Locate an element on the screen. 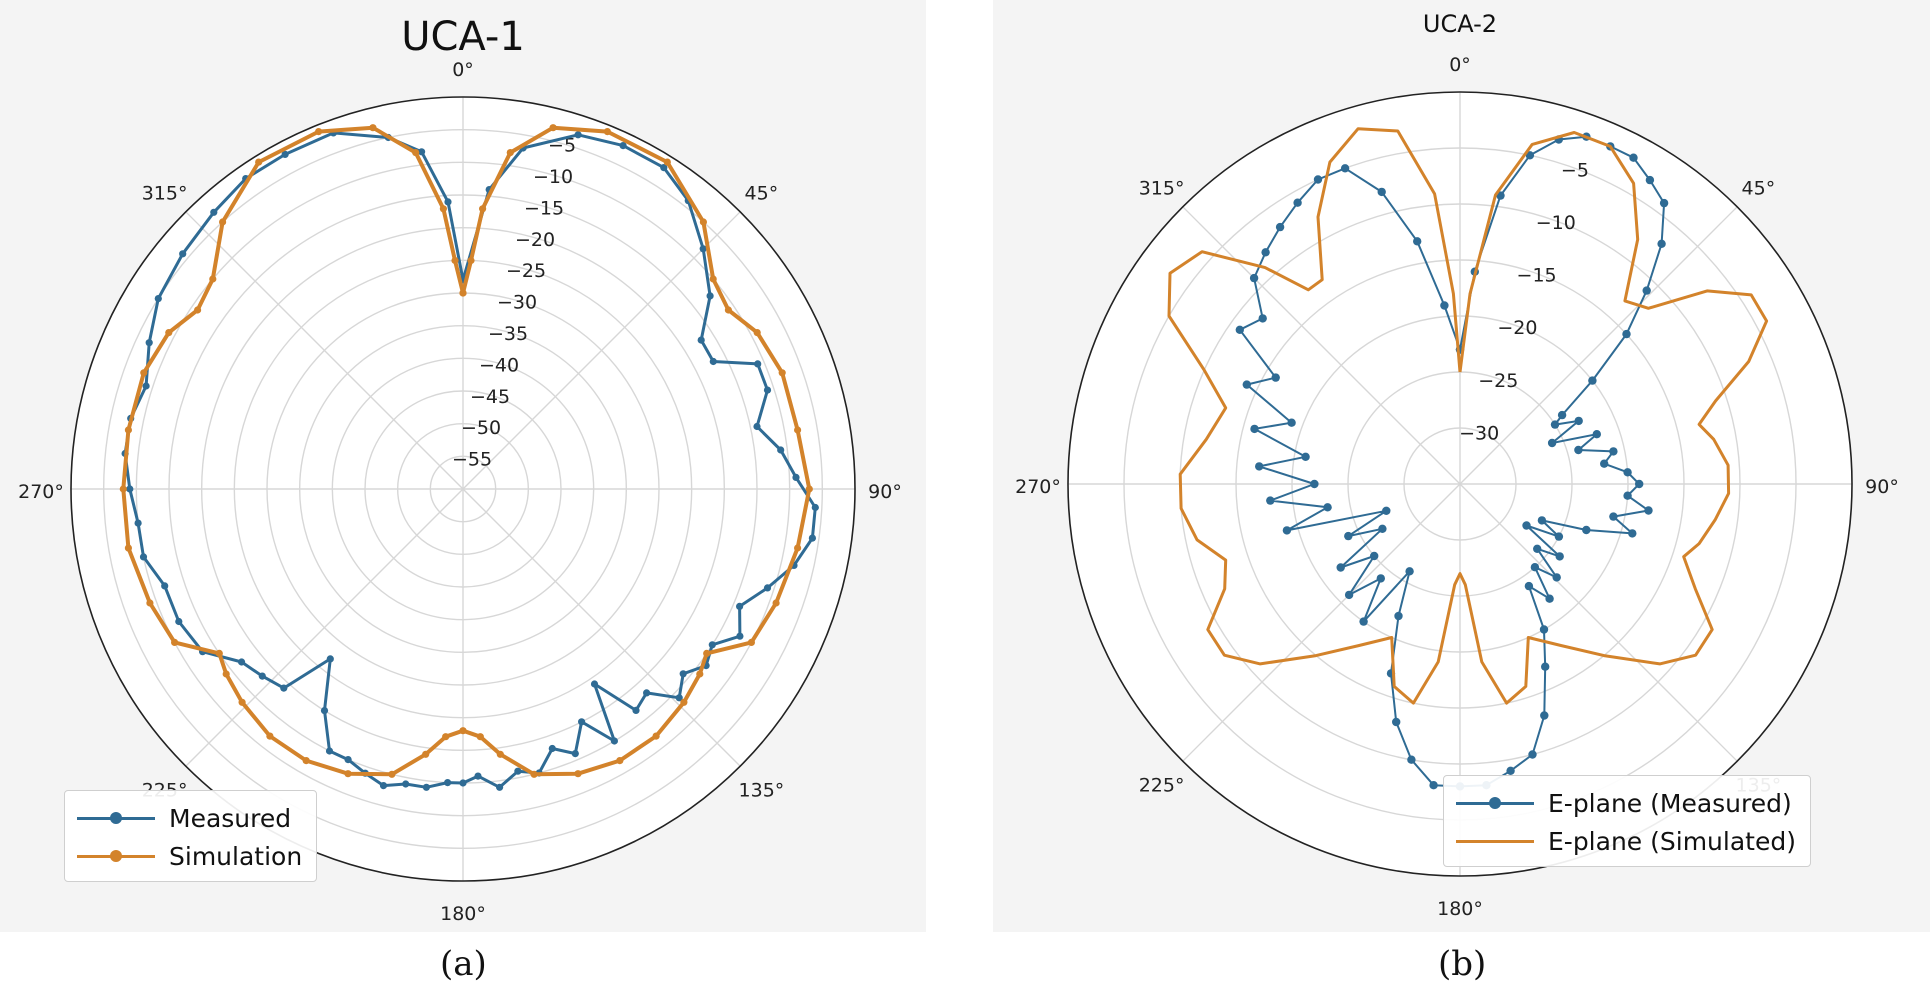 The height and width of the screenshot is (995, 1930). angle-tick-label: 135° is located at coordinates (762, 790).